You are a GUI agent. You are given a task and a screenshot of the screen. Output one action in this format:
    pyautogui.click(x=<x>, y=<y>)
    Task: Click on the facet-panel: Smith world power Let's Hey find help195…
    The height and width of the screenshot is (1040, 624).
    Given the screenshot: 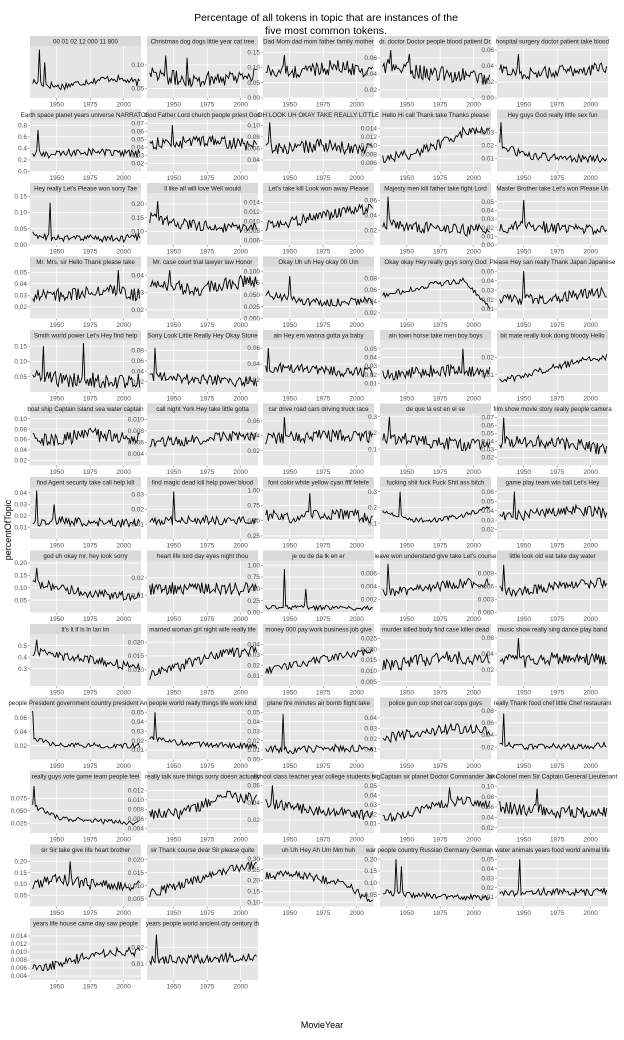 What is the action you would take?
    pyautogui.click(x=77, y=366)
    